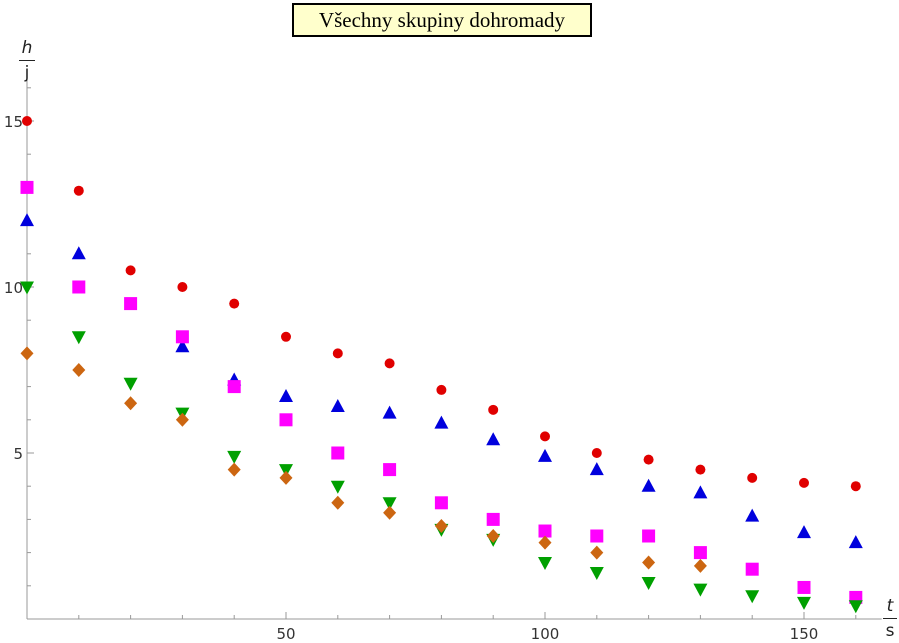 The width and height of the screenshot is (899, 643). I want to click on x-axis-label-fraction-bar, so click(890, 618).